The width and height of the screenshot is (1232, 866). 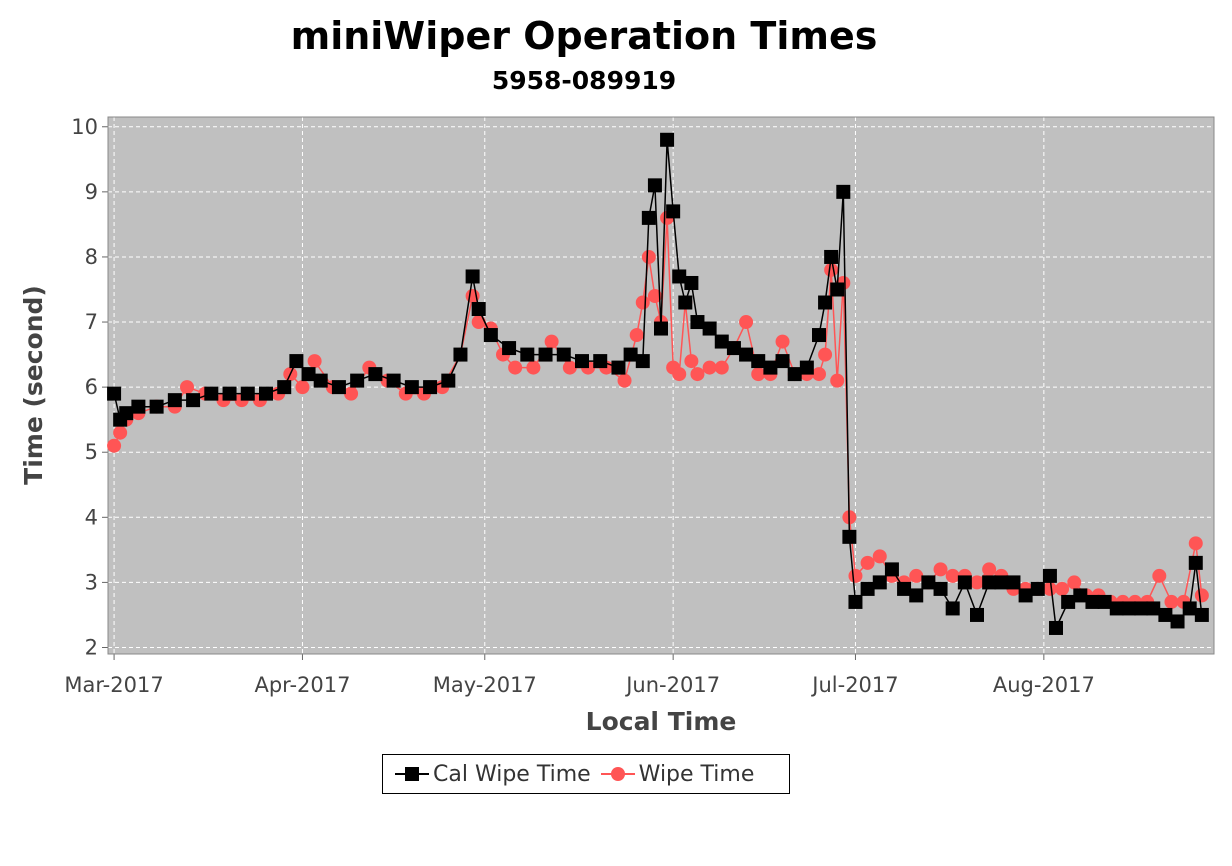 I want to click on legend-label-wipe-time: Wipe Time, so click(x=696, y=774).